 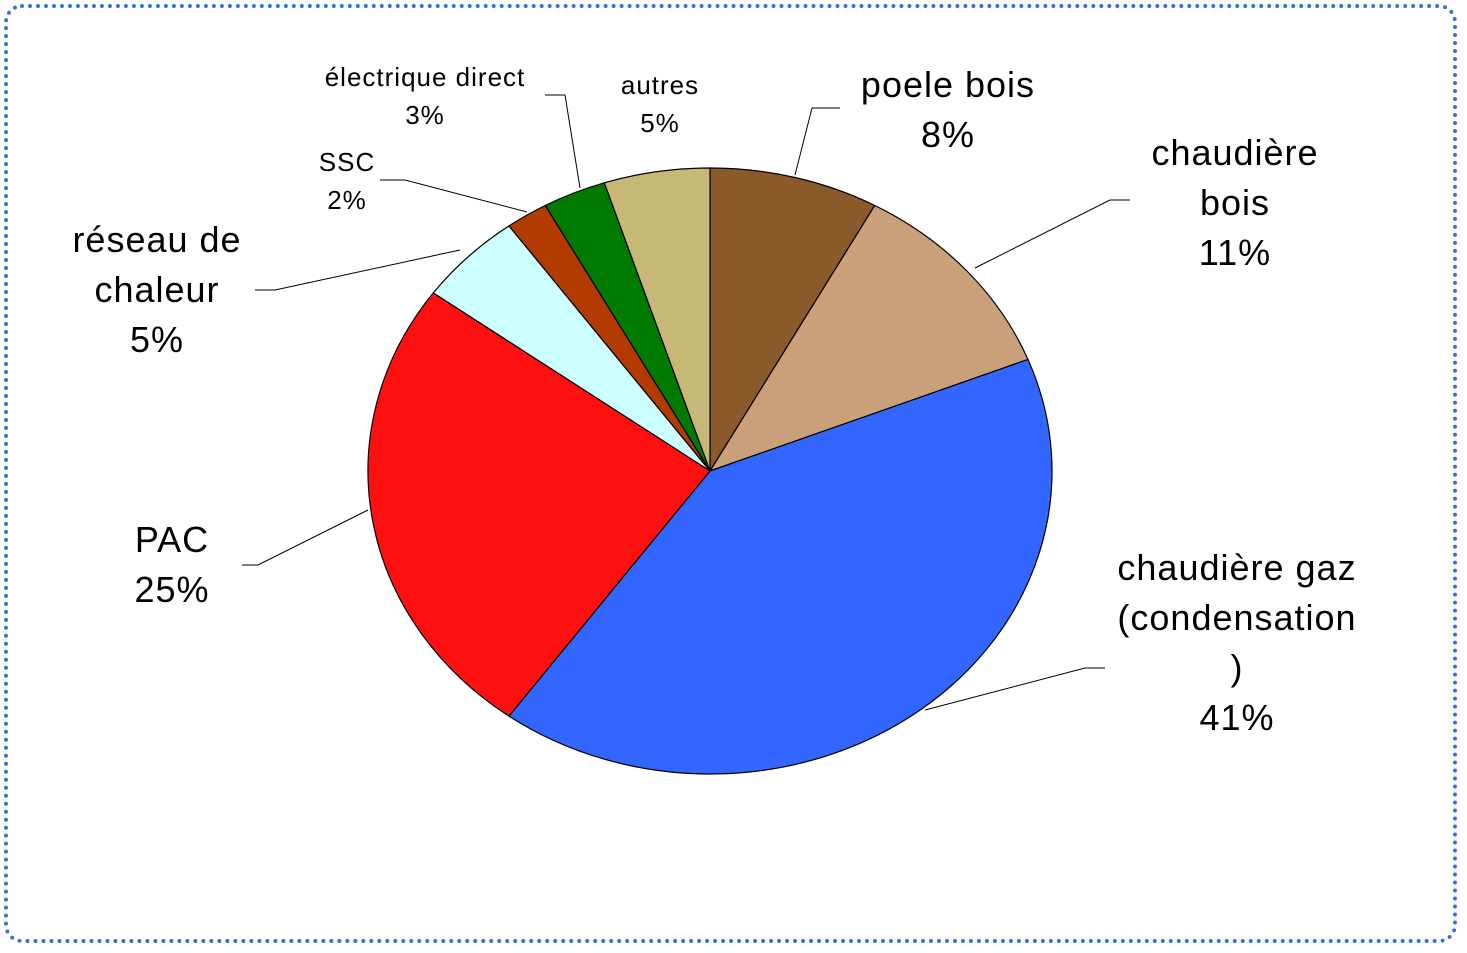 What do you see at coordinates (172, 565) in the screenshot?
I see `slice-label: PAC 25%` at bounding box center [172, 565].